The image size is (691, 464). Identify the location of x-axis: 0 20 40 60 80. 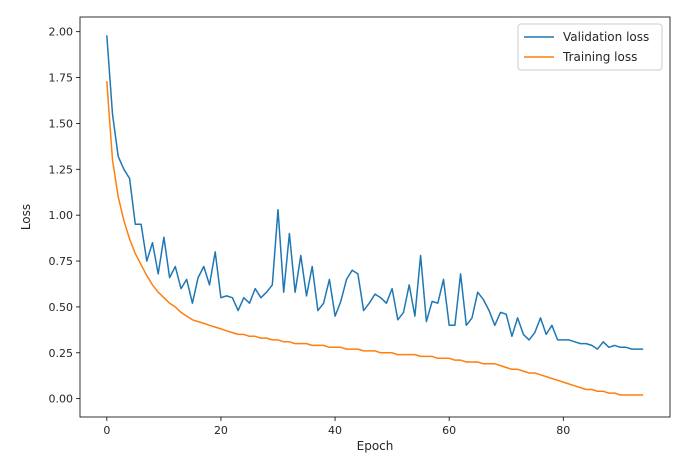
(336, 427).